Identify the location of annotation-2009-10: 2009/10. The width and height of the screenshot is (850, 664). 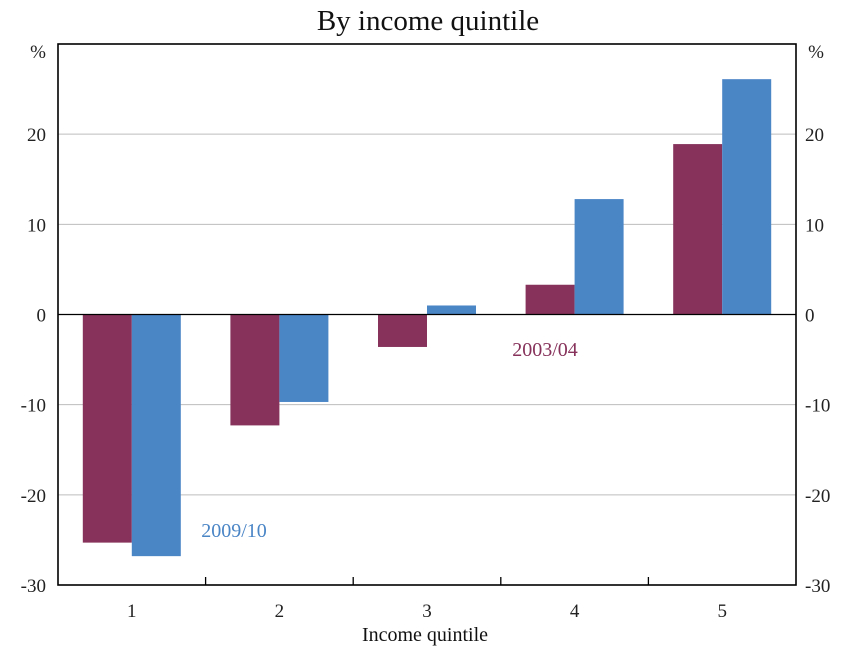
(234, 531).